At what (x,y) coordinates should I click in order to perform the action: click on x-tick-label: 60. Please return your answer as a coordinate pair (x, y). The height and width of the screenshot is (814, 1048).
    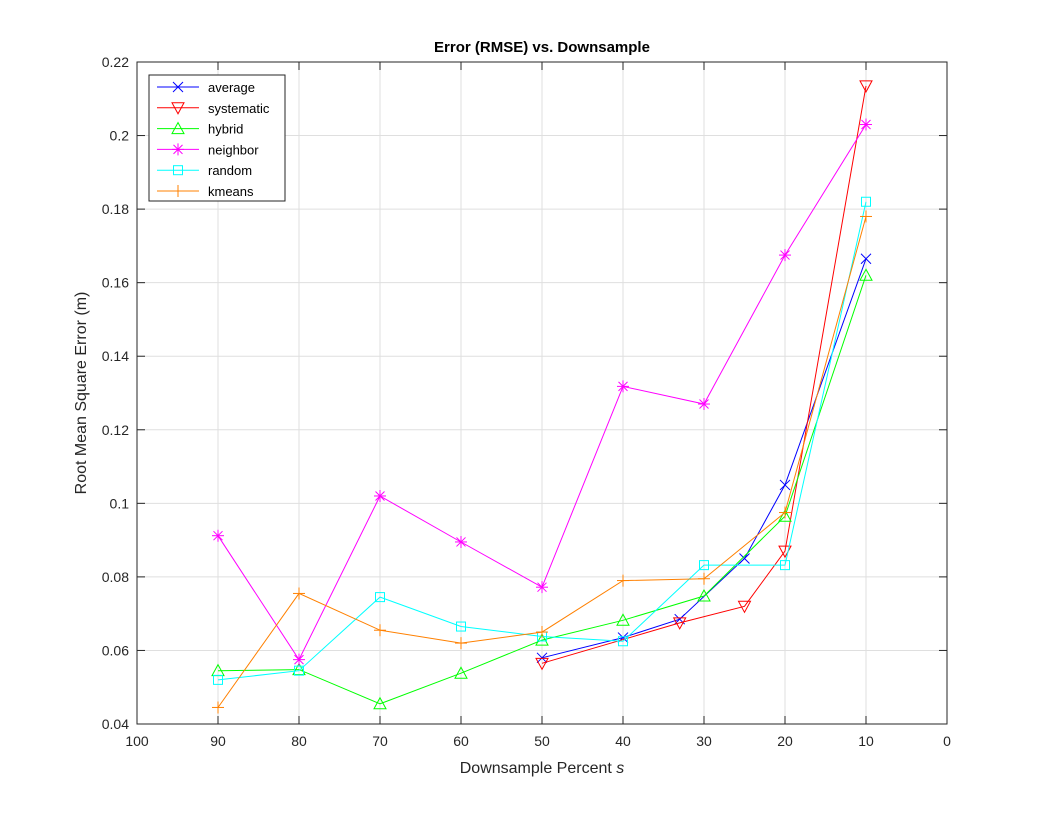
    Looking at the image, I should click on (461, 741).